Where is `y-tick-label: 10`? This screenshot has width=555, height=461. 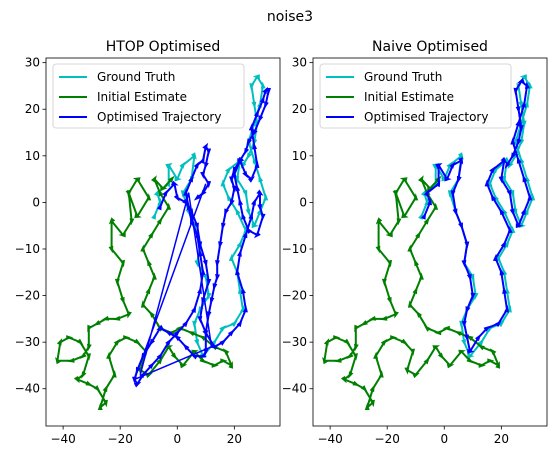
y-tick-label: 10 is located at coordinates (299, 156).